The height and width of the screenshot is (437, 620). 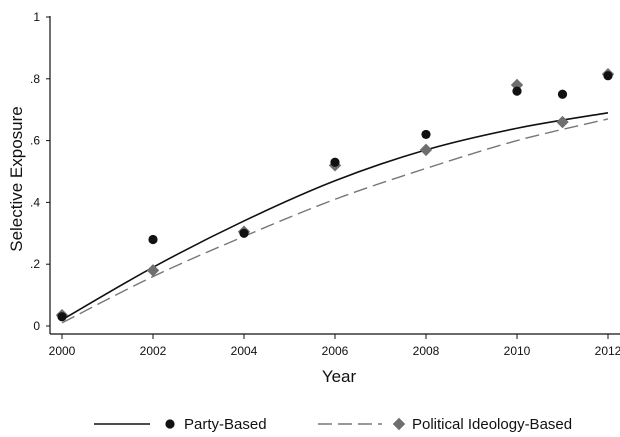 I want to click on y-tick-label: .4, so click(x=35, y=202).